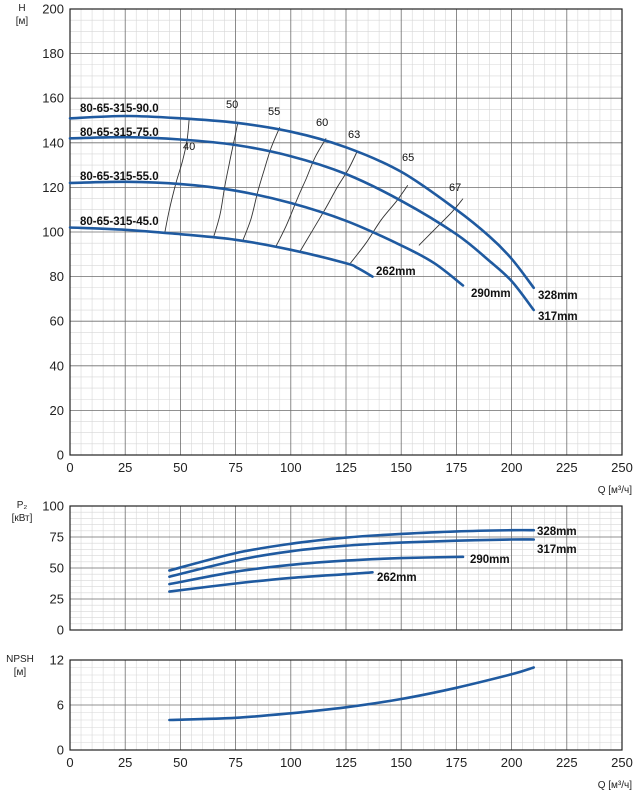 The image size is (640, 795). What do you see at coordinates (60, 705) in the screenshot?
I see `y-tick-label: 6` at bounding box center [60, 705].